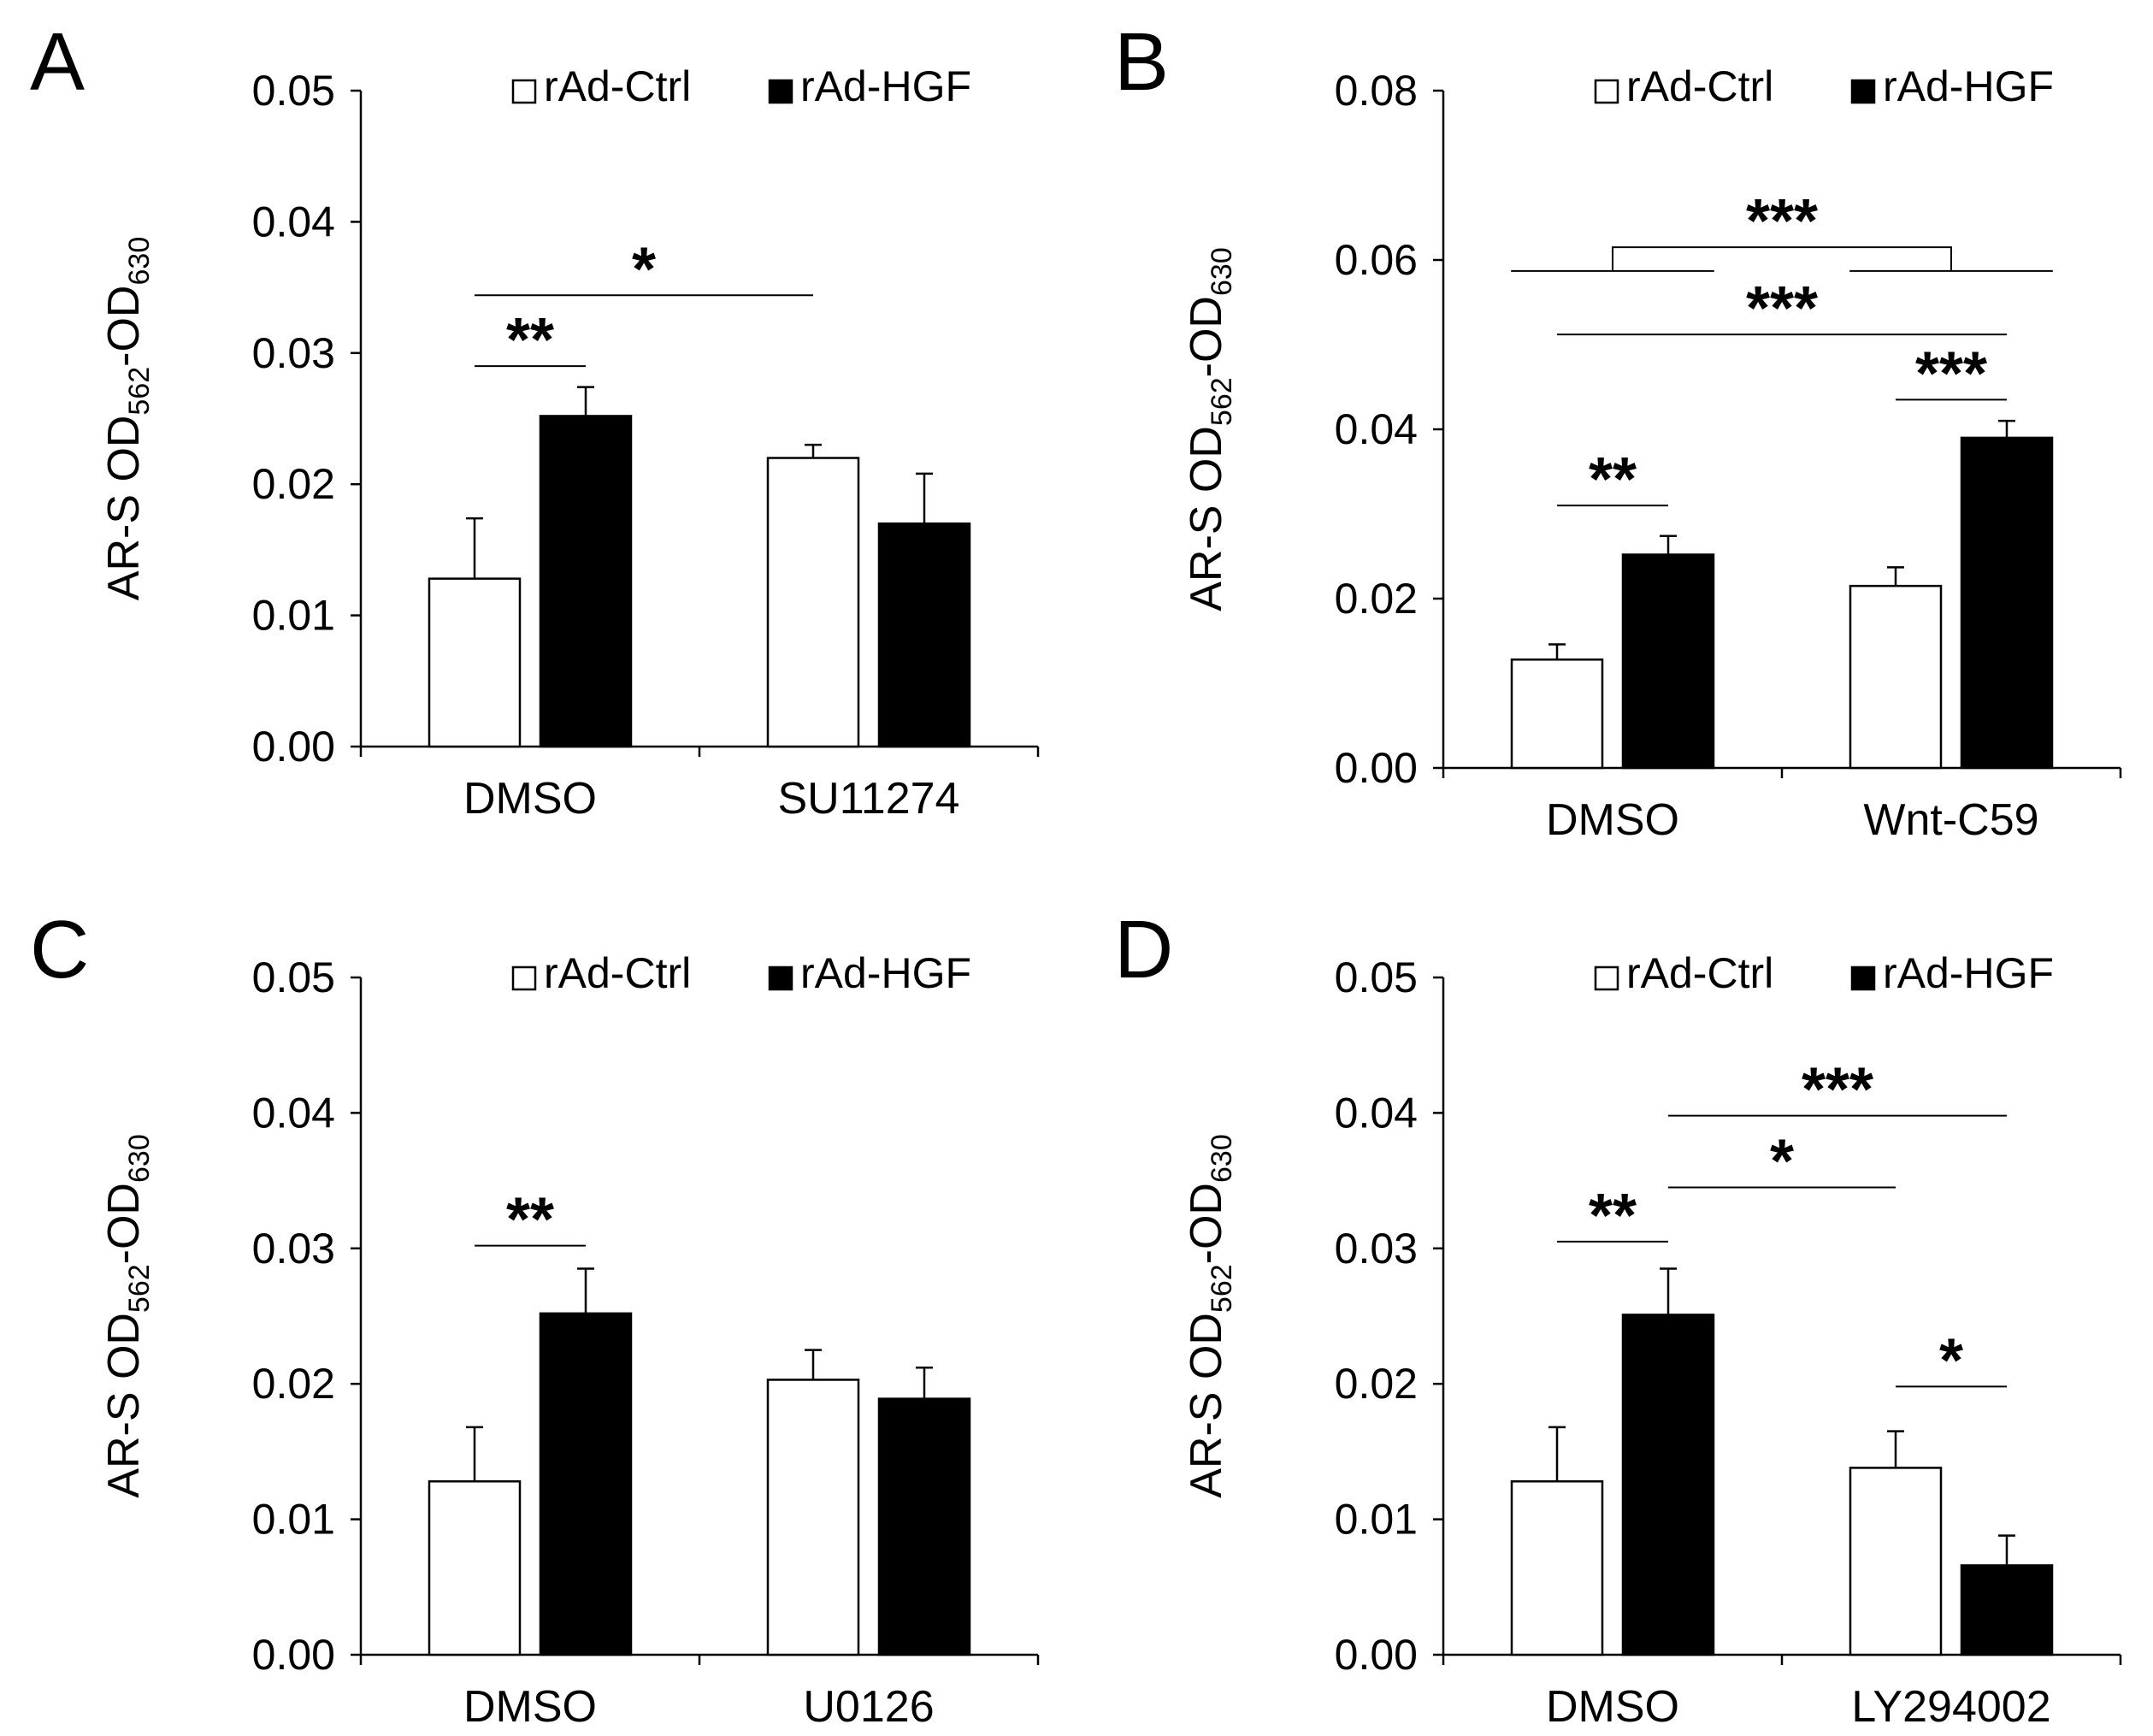  What do you see at coordinates (2007, 1610) in the screenshot?
I see `bar-rad-hgf-ly294002` at bounding box center [2007, 1610].